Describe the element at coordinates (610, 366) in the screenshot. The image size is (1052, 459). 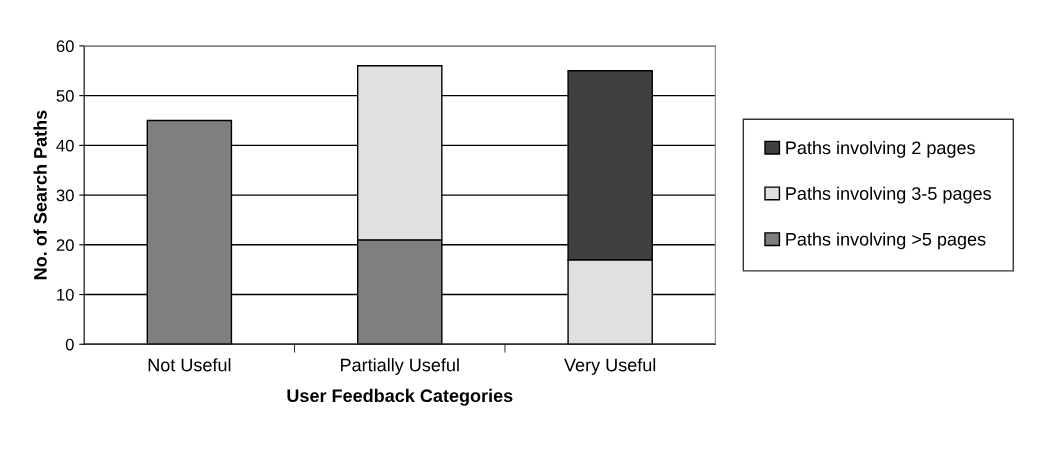
I see `x-tick-label: Very Useful` at that location.